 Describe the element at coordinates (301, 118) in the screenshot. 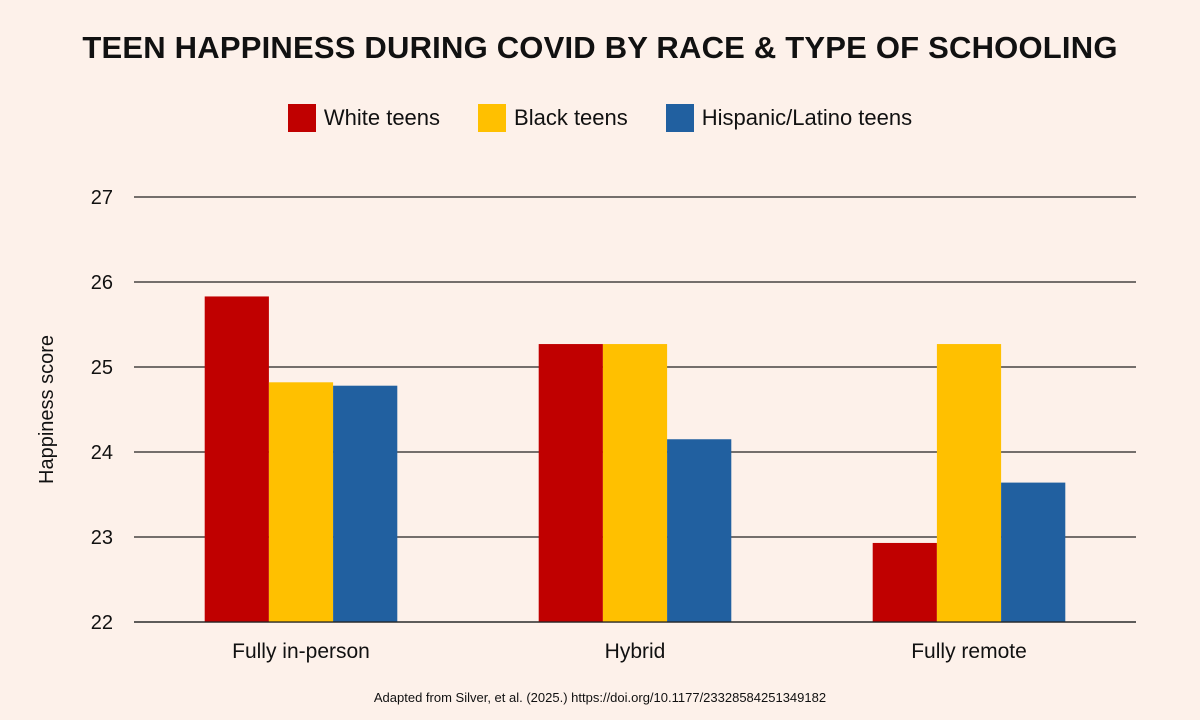

I see `legend-swatch-white` at that location.